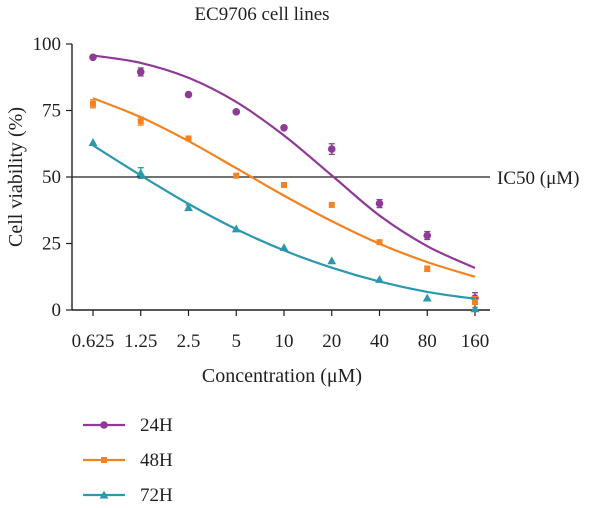  Describe the element at coordinates (261, 14) in the screenshot. I see `chart-title: EC9706 cell lines` at that location.